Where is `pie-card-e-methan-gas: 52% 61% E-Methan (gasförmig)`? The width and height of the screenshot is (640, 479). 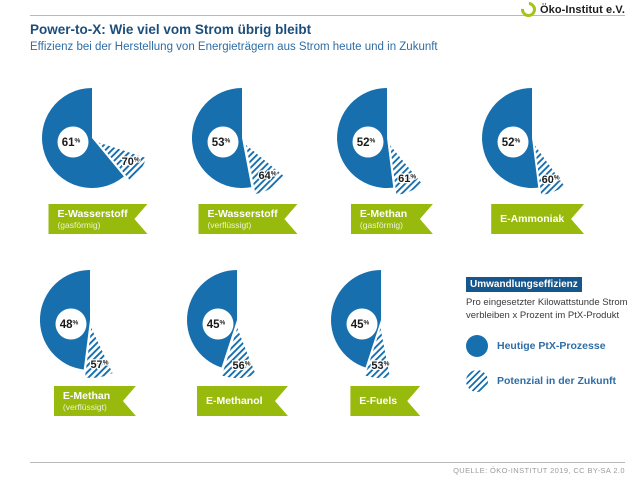 pie-card-e-methan-gas: 52% 61% E-Methan (gasförmig) is located at coordinates (387, 161).